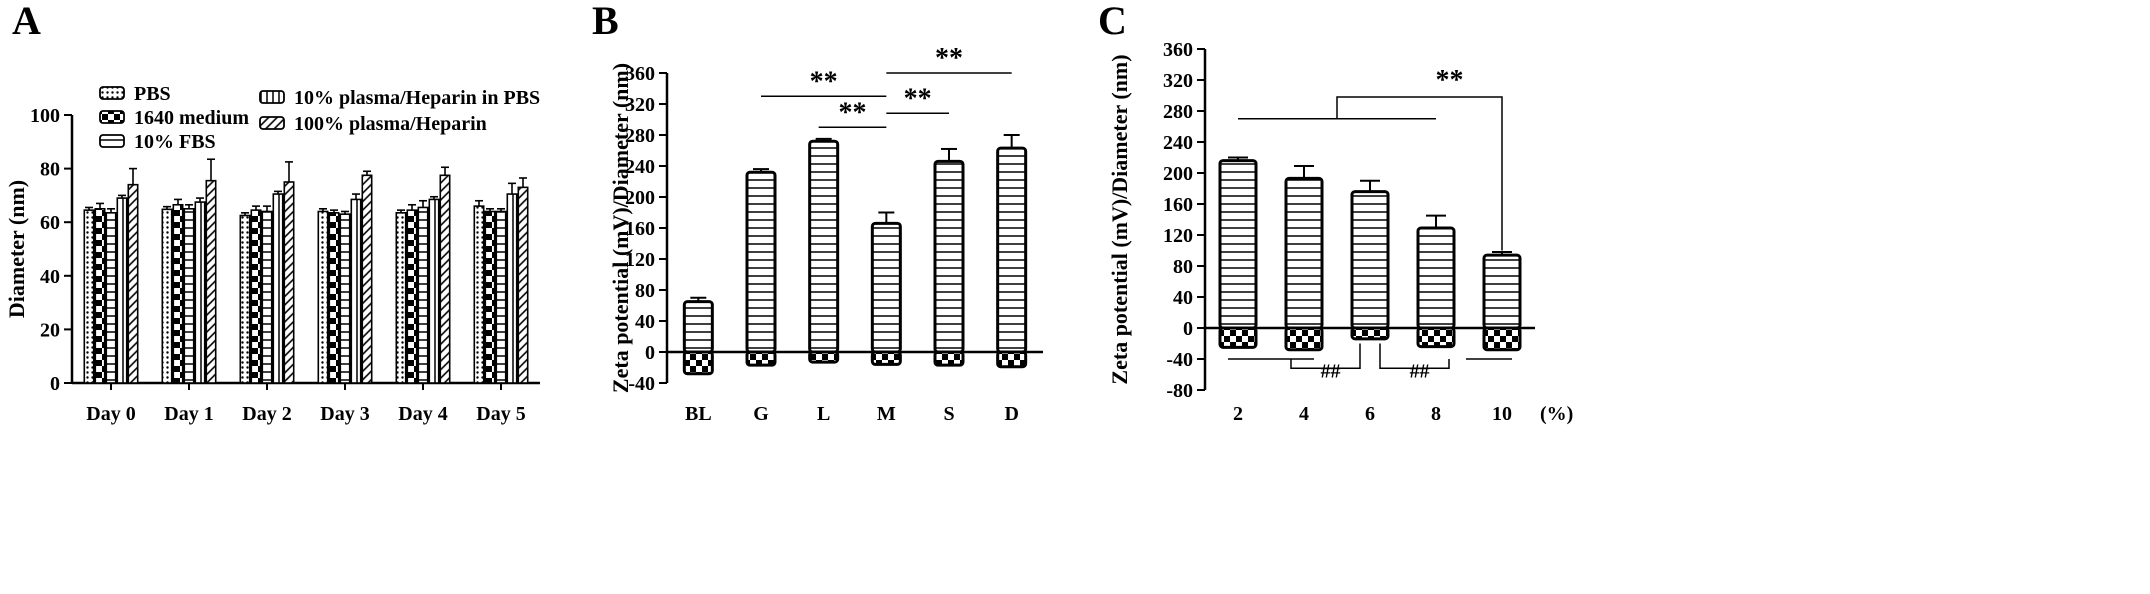 The image size is (2150, 594). I want to click on x-tick-label: 2, so click(1238, 414).